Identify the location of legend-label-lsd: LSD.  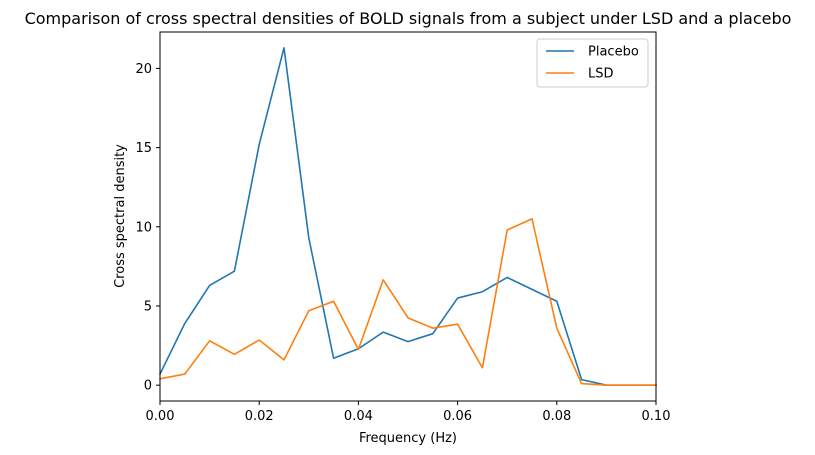
(601, 74).